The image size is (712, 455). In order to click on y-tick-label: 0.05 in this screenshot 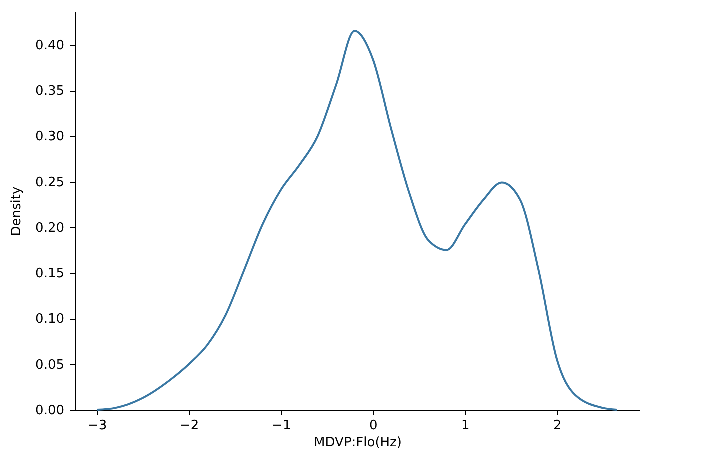, I will do `click(50, 365)`.